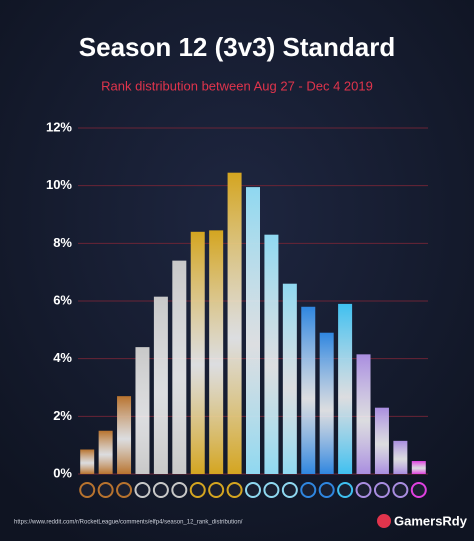 This screenshot has width=474, height=541. Describe the element at coordinates (62, 357) in the screenshot. I see `y-tick-label: 4%` at that location.